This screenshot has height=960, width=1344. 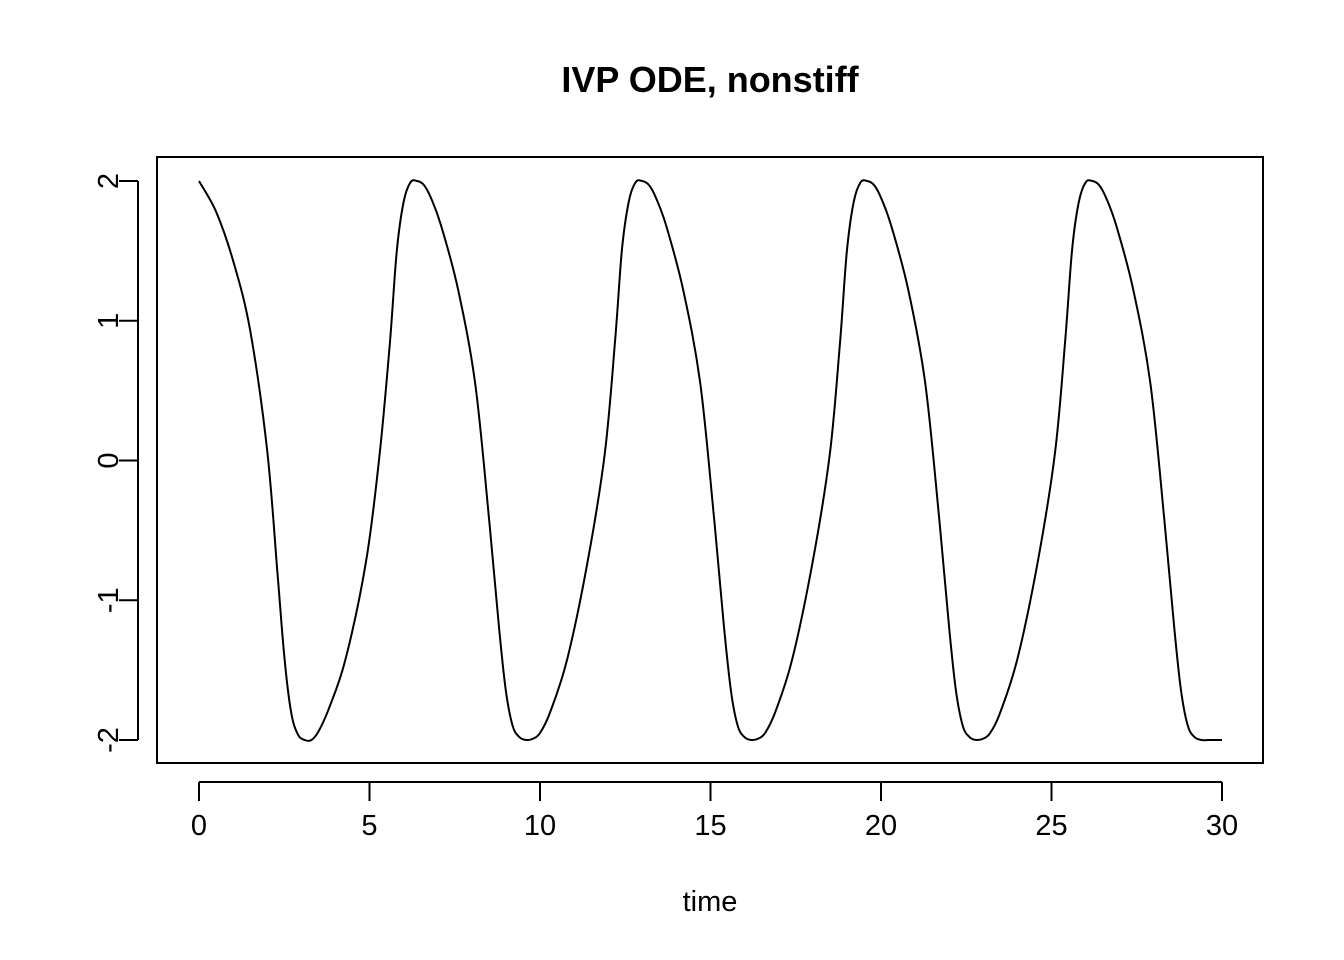 I want to click on x-axis: 0 5 10 15 20 25 30, so click(x=714, y=811).